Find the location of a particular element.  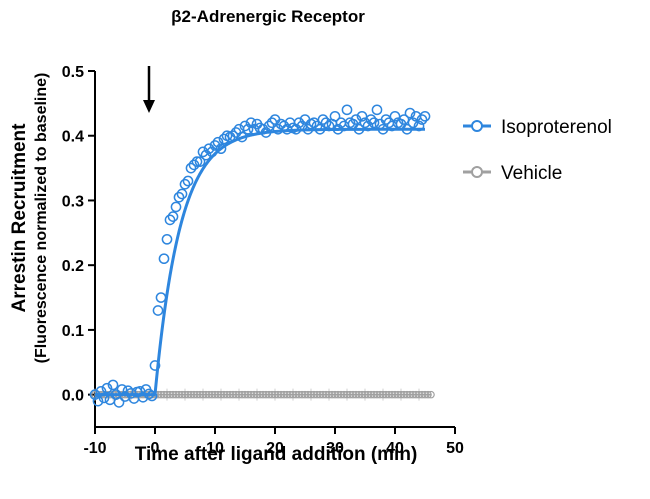

chart-title: β2-Adrenergic Receptor is located at coordinates (268, 16).